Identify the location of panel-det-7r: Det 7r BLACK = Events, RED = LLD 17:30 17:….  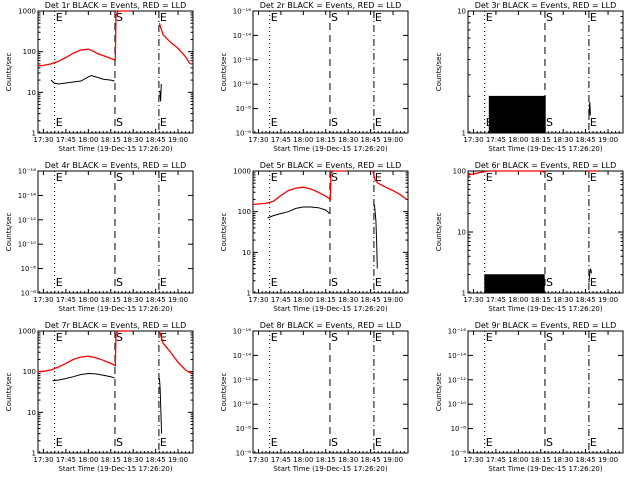
(99, 397).